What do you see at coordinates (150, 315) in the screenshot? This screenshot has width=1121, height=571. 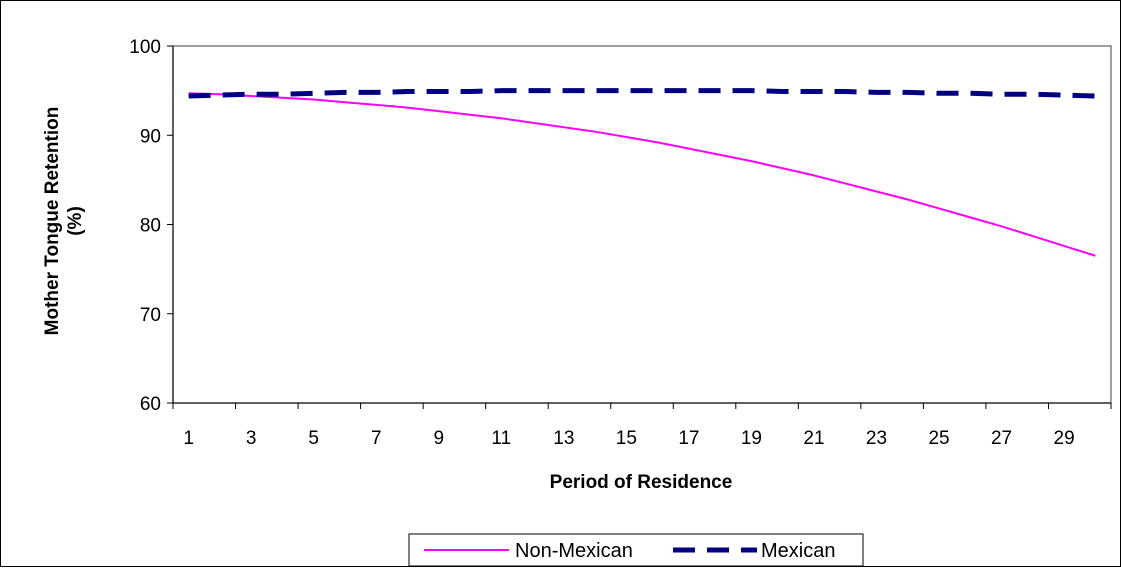 I see `y-tick-label: 70` at bounding box center [150, 315].